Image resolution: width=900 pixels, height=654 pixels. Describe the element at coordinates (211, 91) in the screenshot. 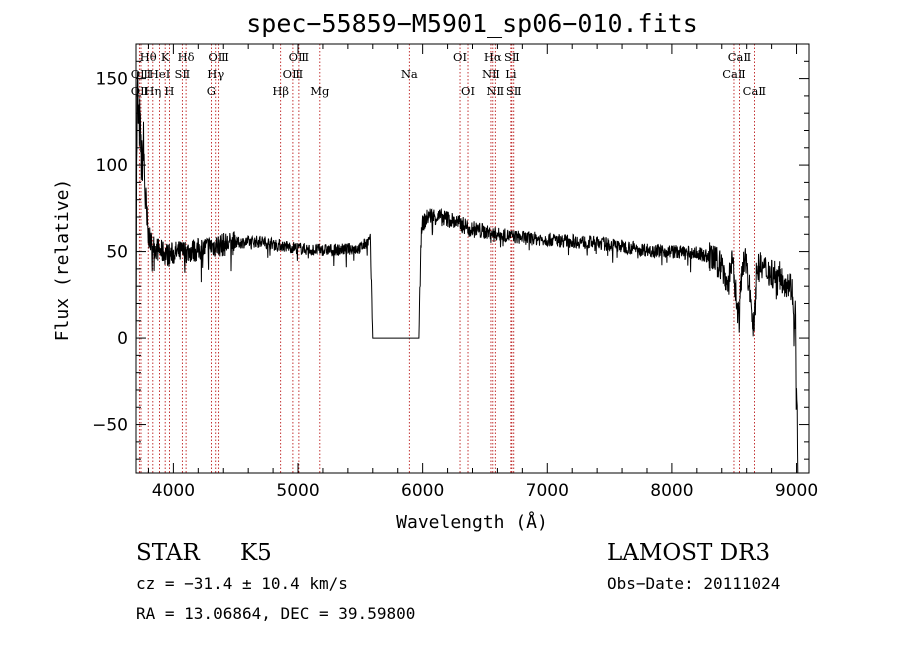

I see `spectral-line-label-10: G` at that location.